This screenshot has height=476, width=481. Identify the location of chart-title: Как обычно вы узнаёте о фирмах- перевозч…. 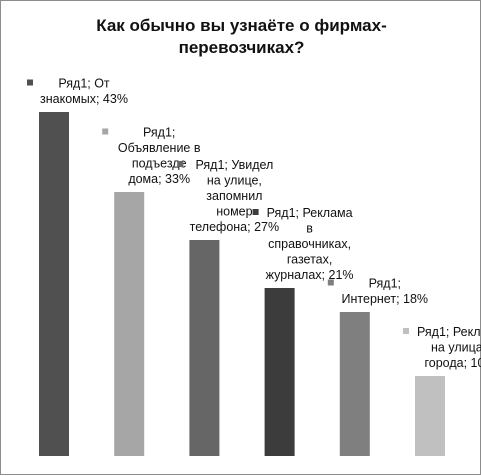
(241, 36).